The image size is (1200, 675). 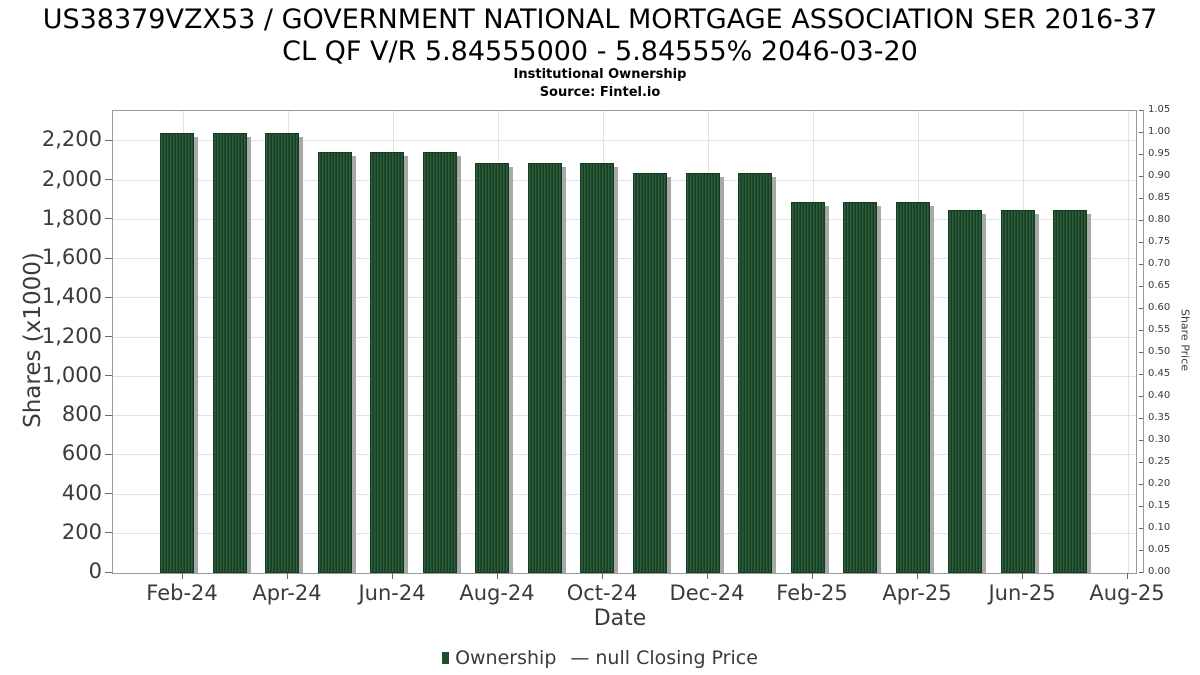 I want to click on secondary-y-tick-label: 1.00, so click(x=1159, y=131).